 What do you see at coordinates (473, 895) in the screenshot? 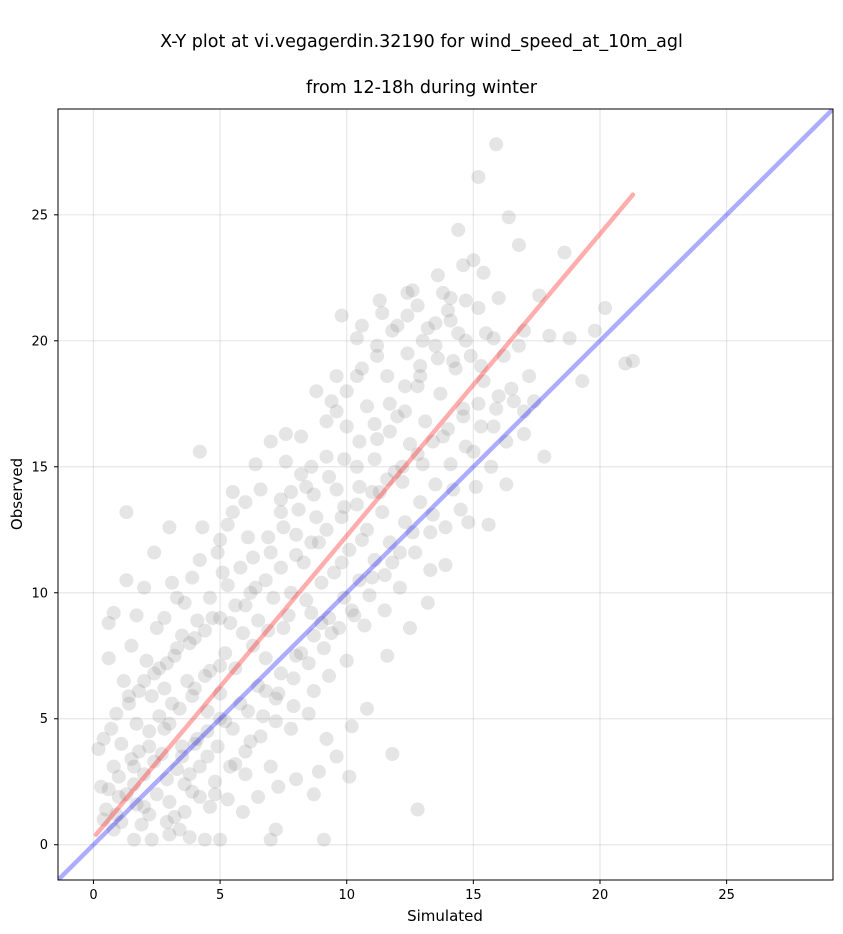
I see `x-tick-label: 15` at bounding box center [473, 895].